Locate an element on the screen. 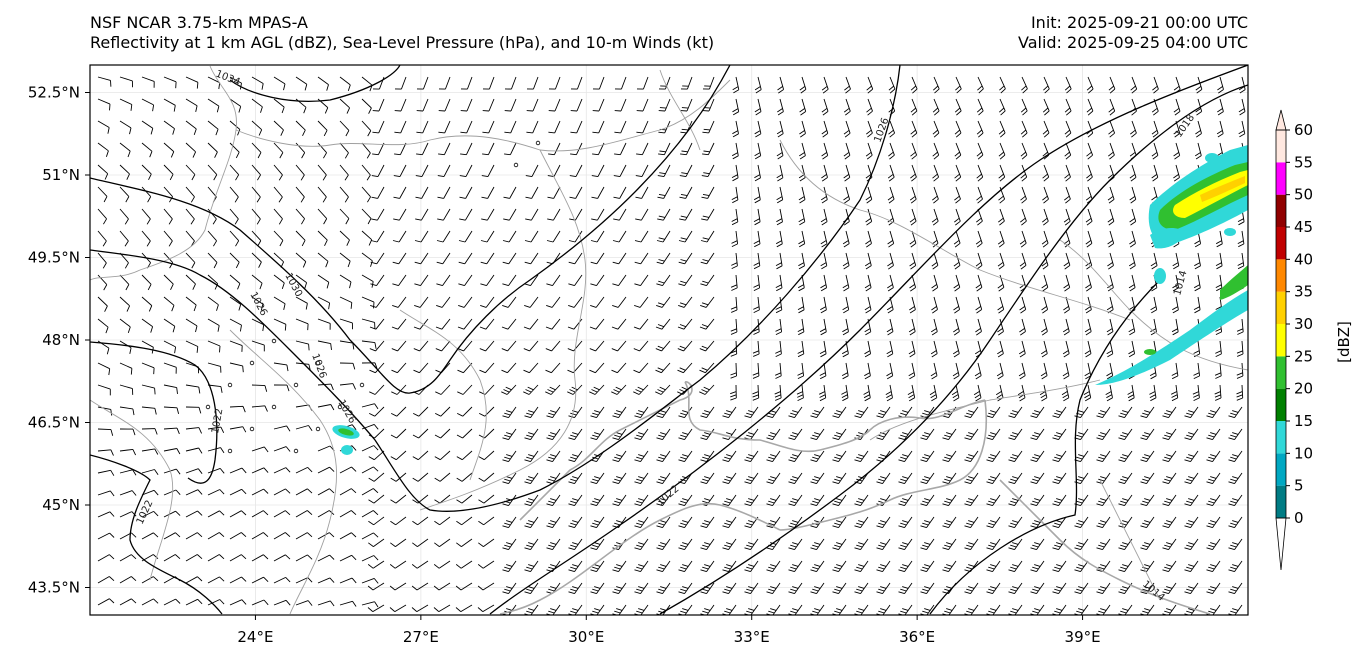  isobar-label: 1022 is located at coordinates (217, 421).